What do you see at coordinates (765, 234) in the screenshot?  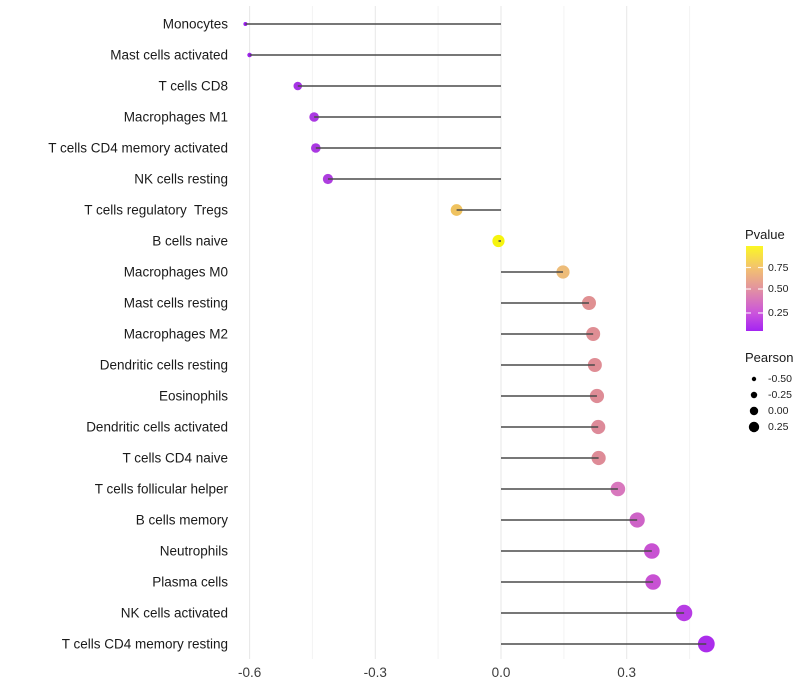 I see `pvalue-legend-title: Pvalue` at bounding box center [765, 234].